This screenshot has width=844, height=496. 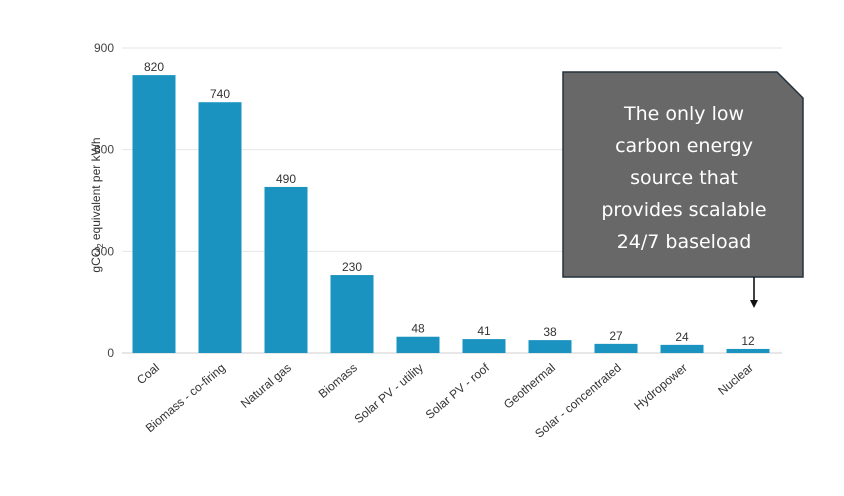 I want to click on callout-box, so click(x=683, y=174).